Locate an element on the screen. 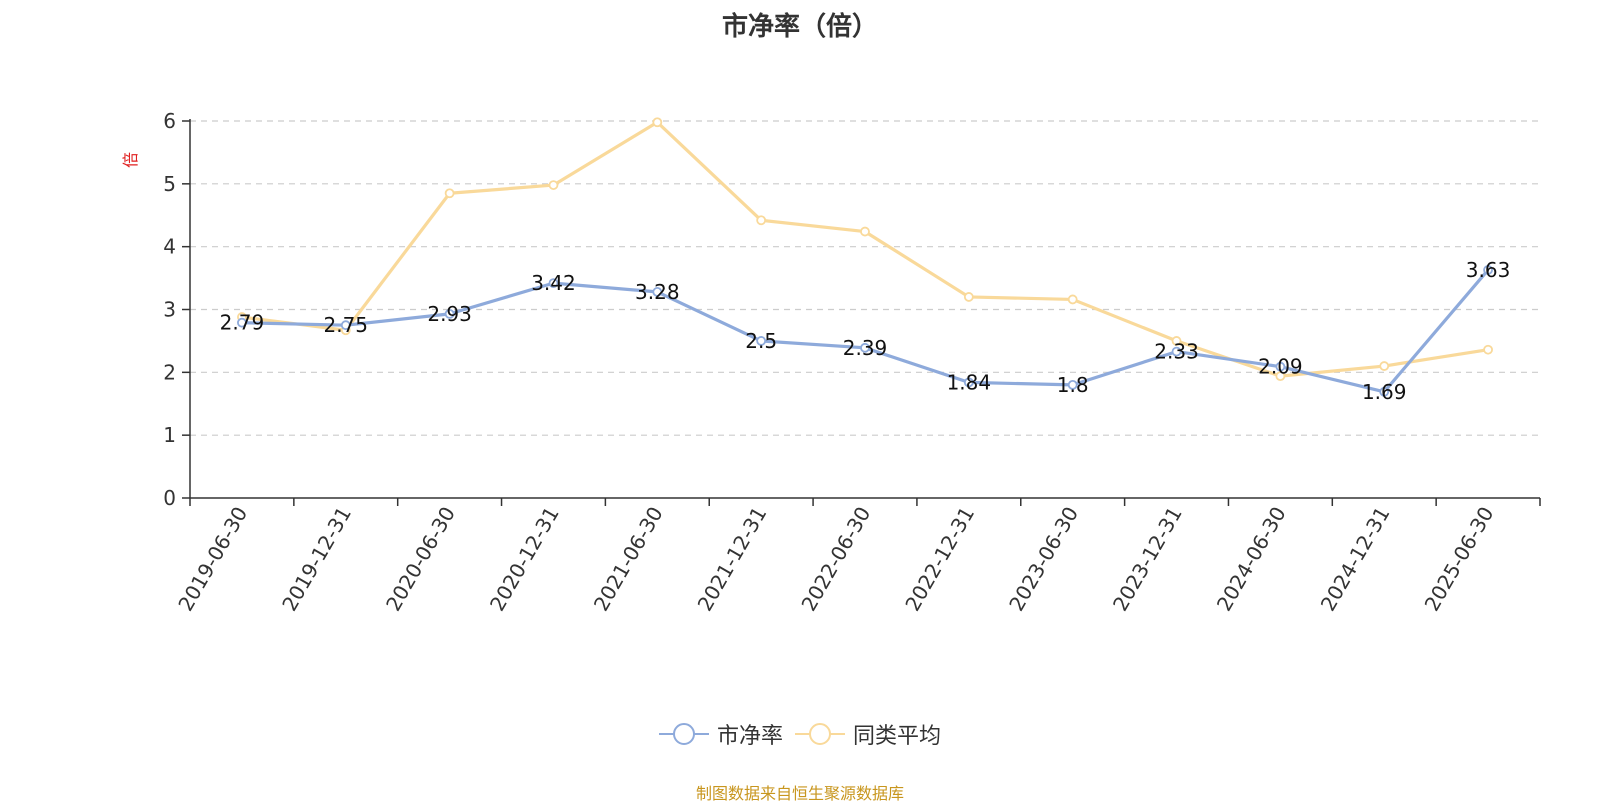 The height and width of the screenshot is (804, 1600). x-tick-label: 2024-06-30 is located at coordinates (1251, 559).